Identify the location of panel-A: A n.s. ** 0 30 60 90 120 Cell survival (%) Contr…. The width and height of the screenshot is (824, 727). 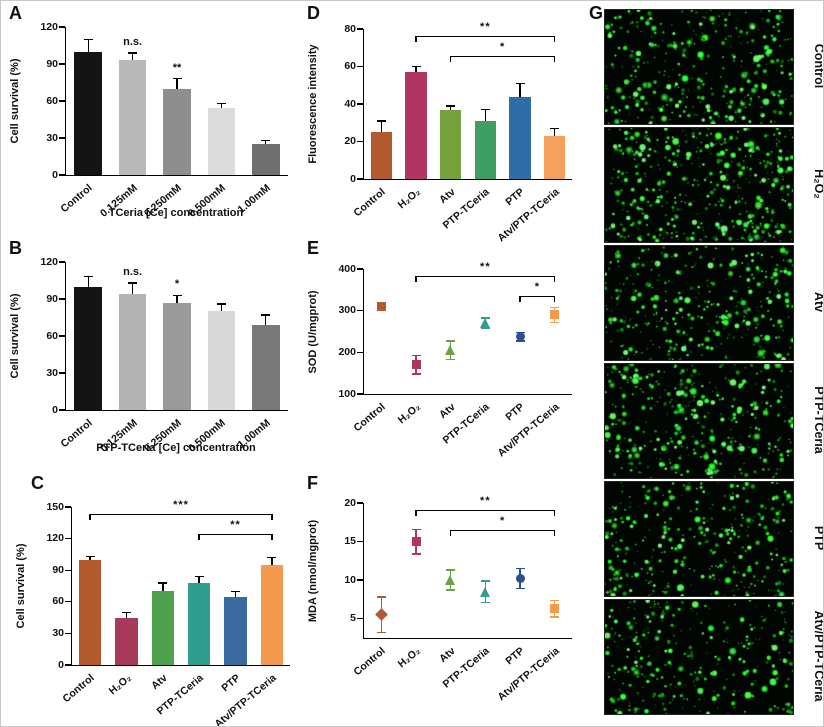
(151, 118).